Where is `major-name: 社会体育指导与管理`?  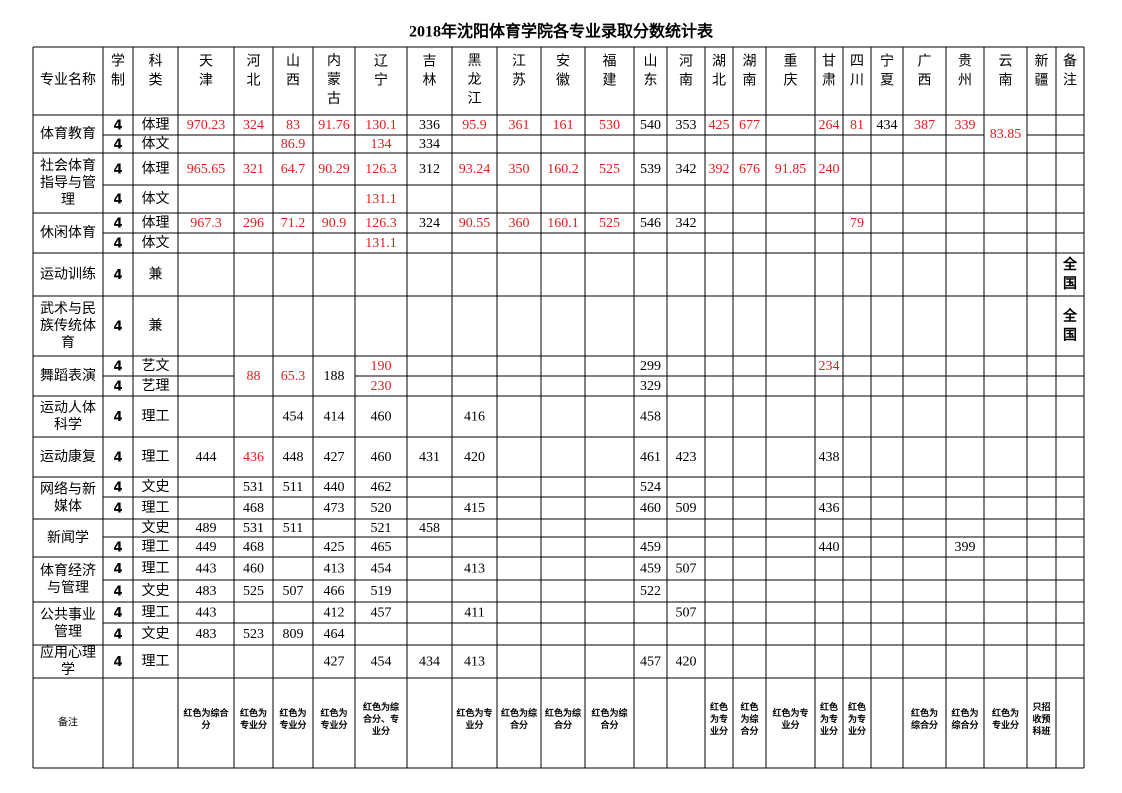
major-name: 社会体育指导与管理 is located at coordinates (68, 183).